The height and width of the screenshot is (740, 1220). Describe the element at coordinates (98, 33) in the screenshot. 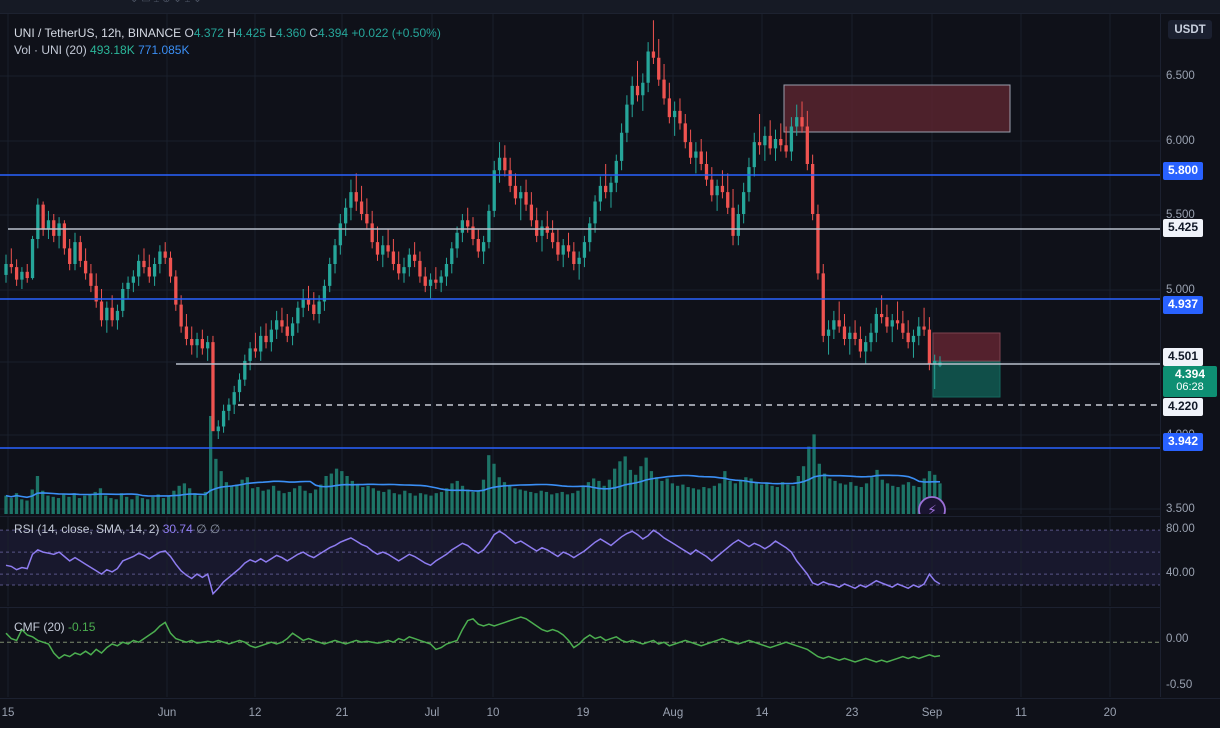

I see `symbol-title: UNI / TetherUS, 12h, BINANCE` at that location.